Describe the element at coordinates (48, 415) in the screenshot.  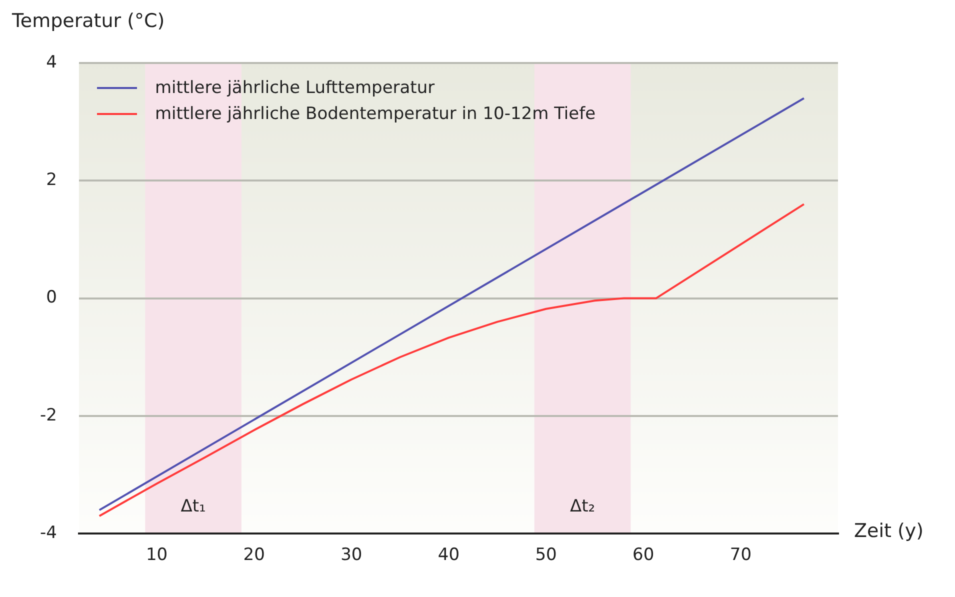
I see `y-tick-label: -2` at that location.